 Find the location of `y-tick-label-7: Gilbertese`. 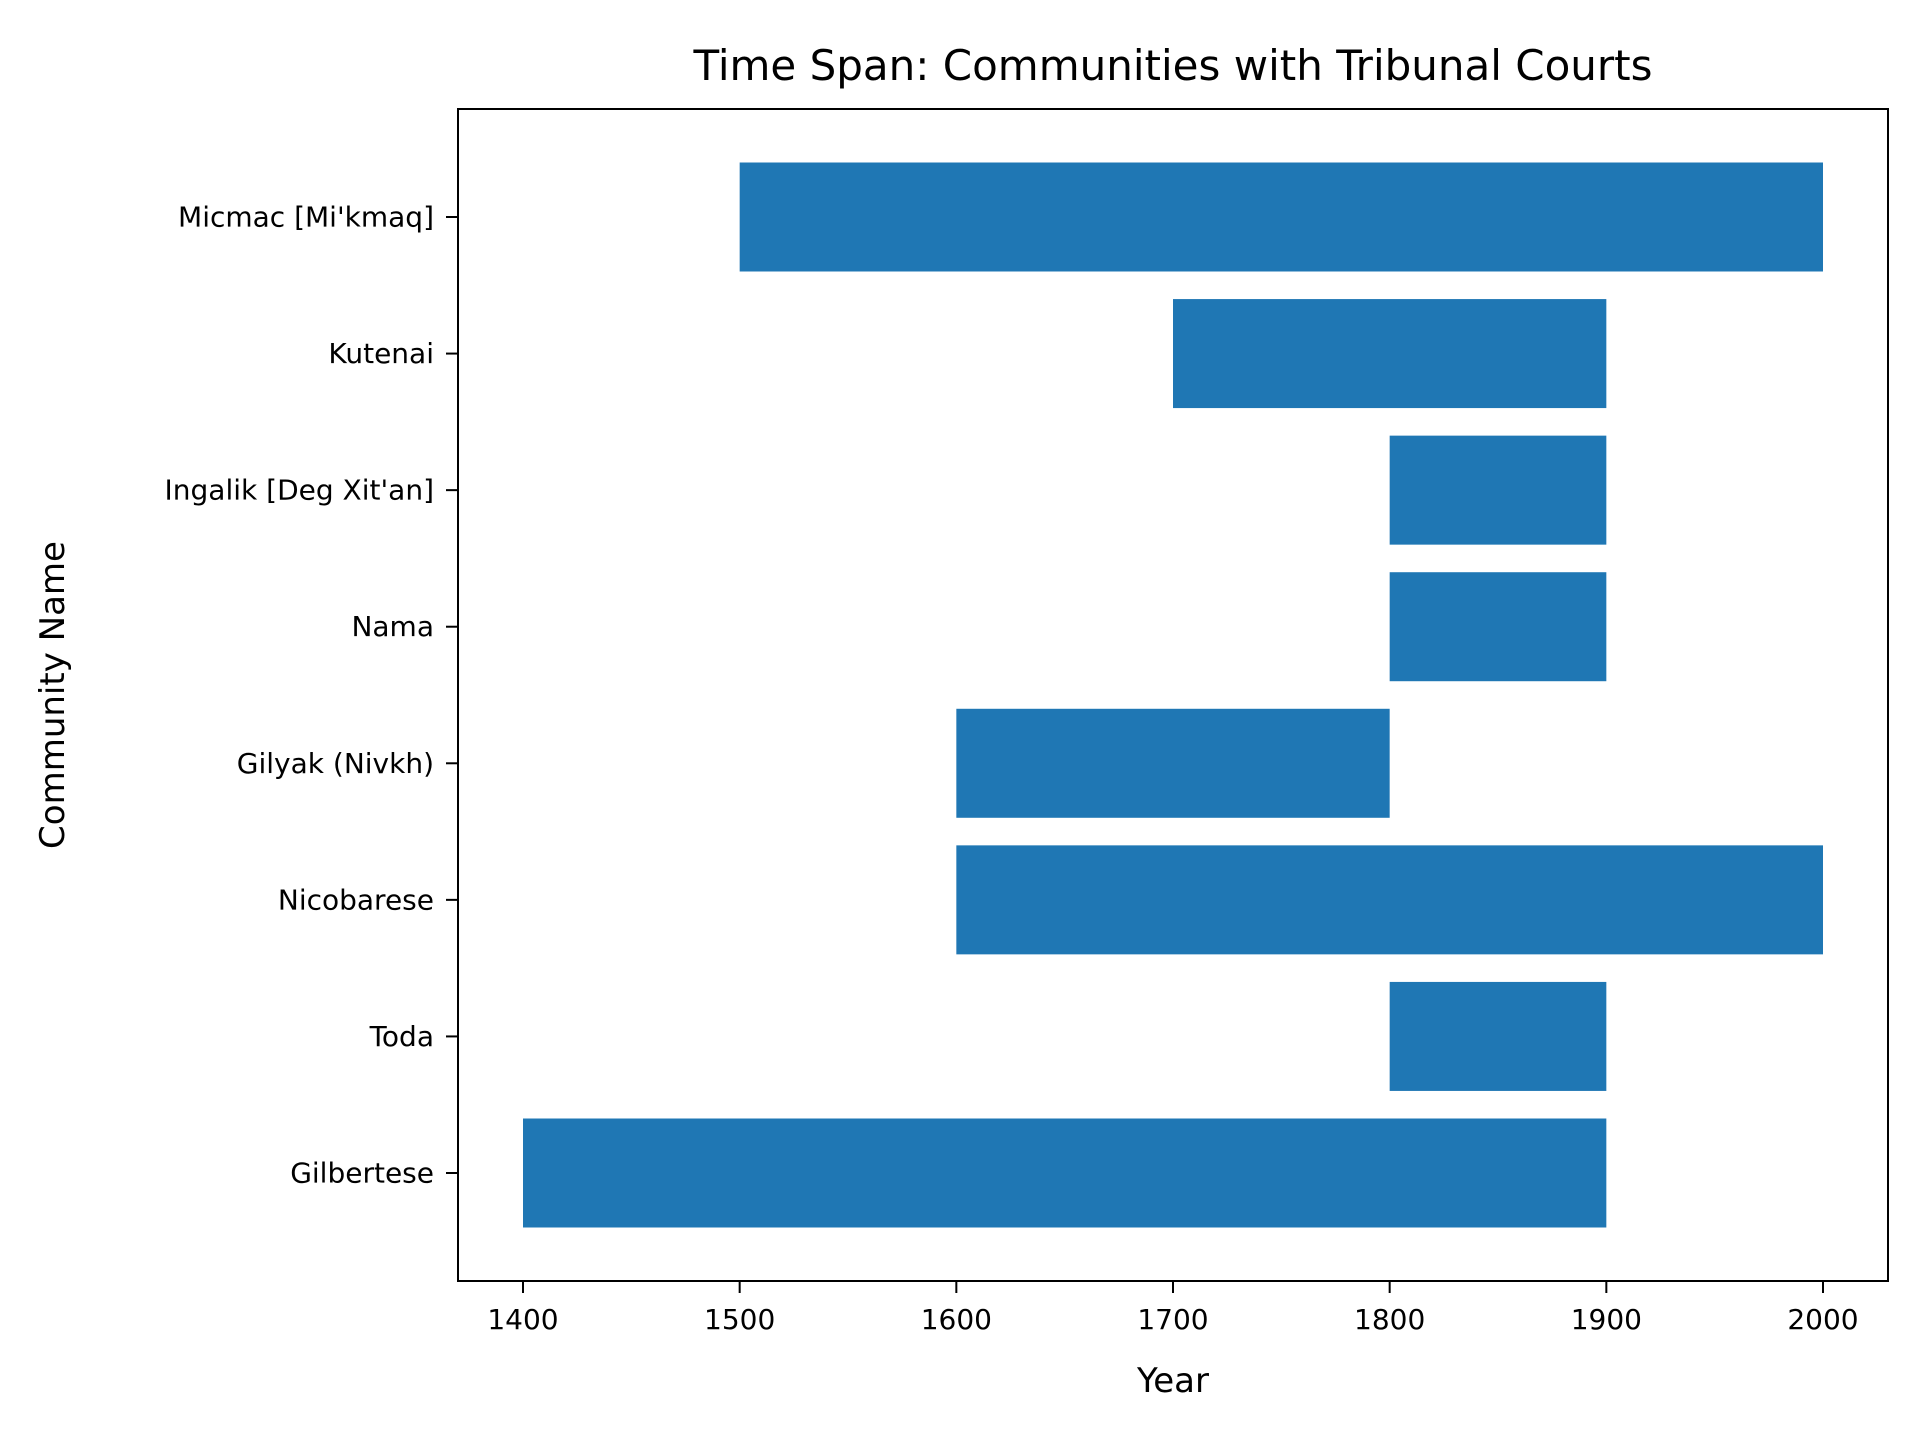

y-tick-label-7: Gilbertese is located at coordinates (362, 1173).